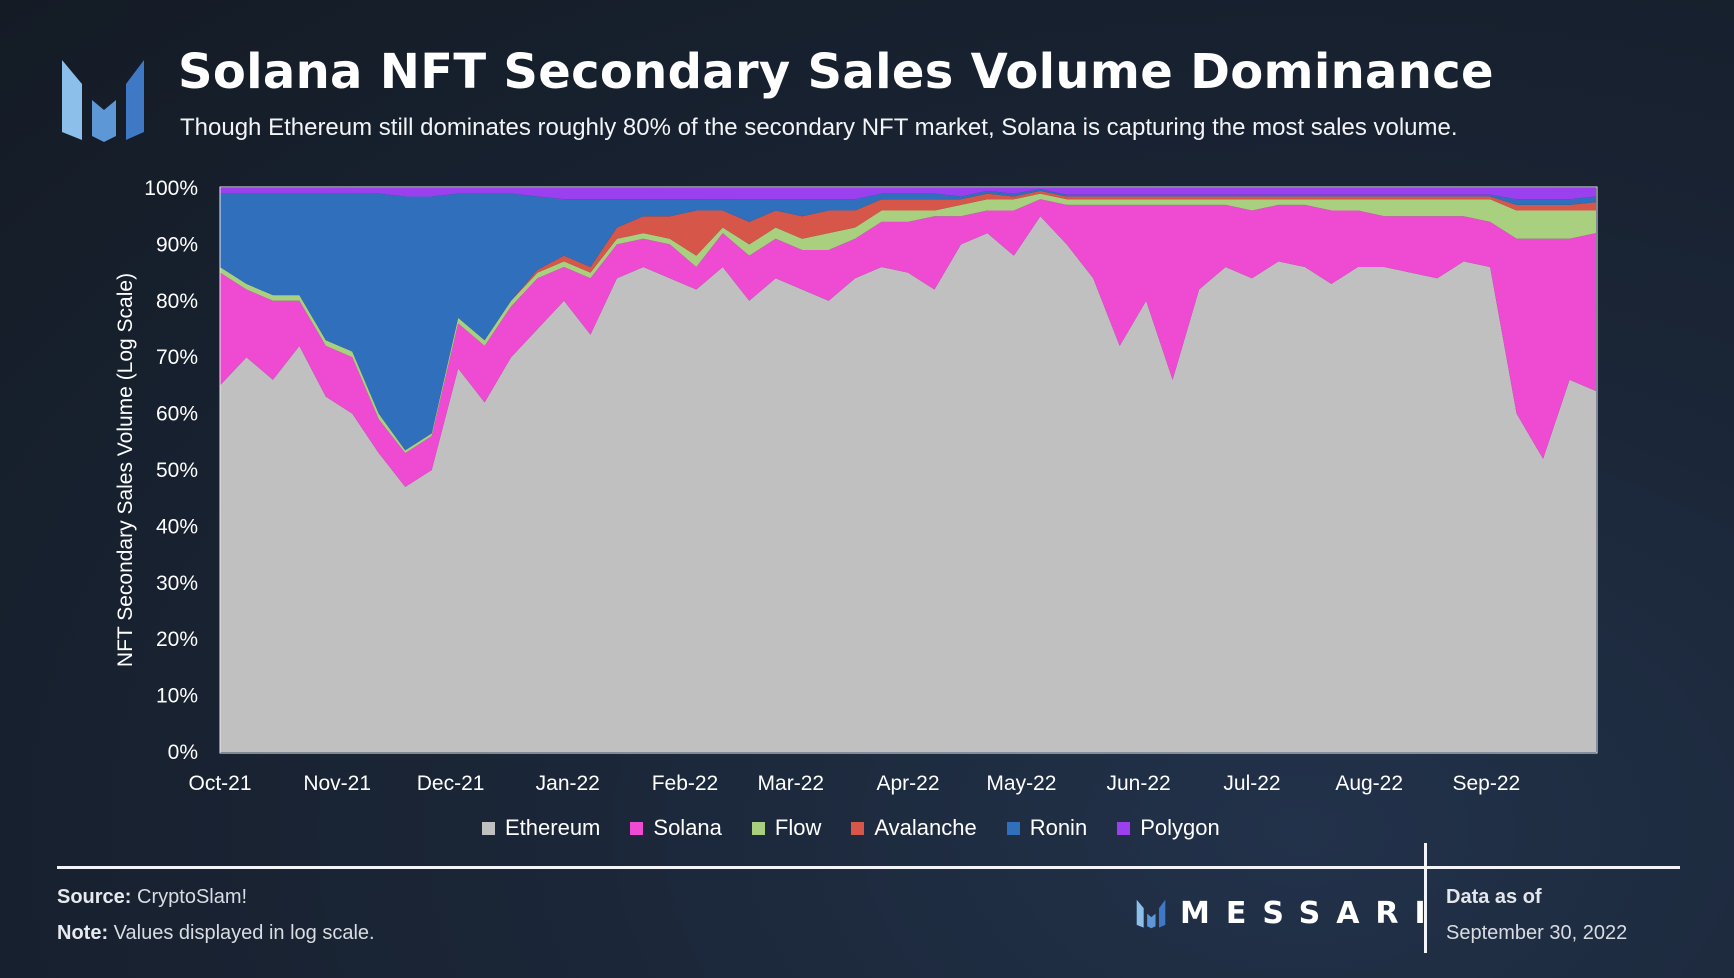  What do you see at coordinates (177, 244) in the screenshot?
I see `y-tick-label: 90%` at bounding box center [177, 244].